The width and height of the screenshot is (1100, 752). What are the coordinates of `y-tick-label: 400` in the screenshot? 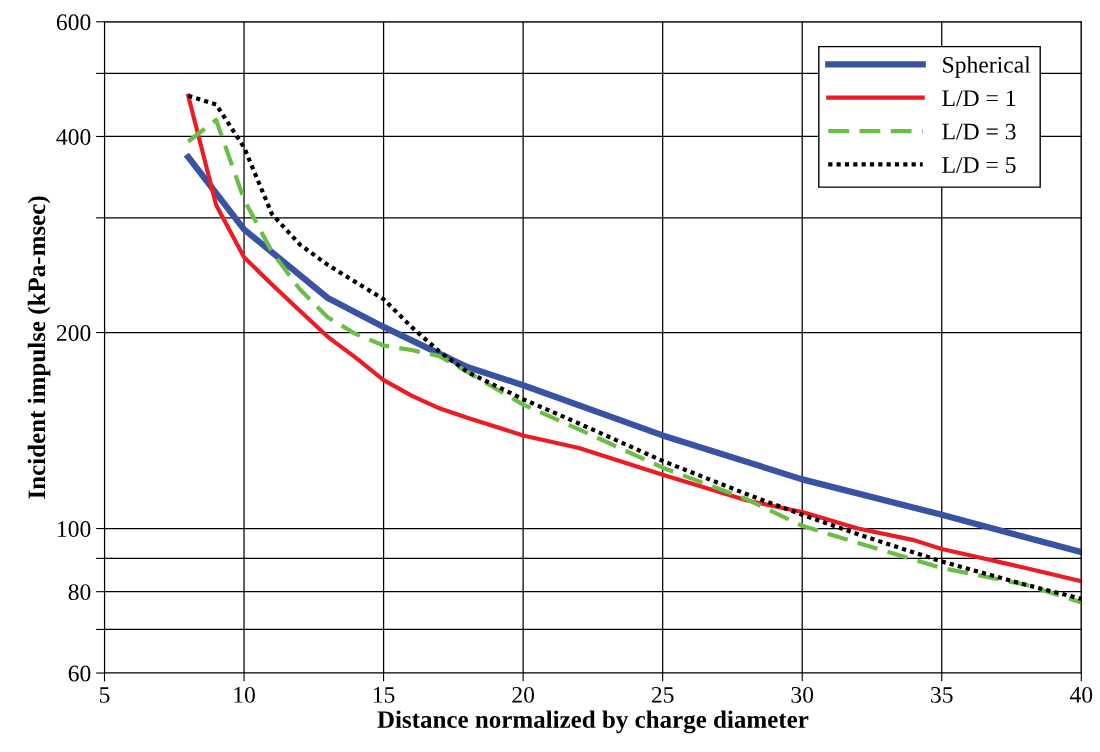 It's located at (73, 136).